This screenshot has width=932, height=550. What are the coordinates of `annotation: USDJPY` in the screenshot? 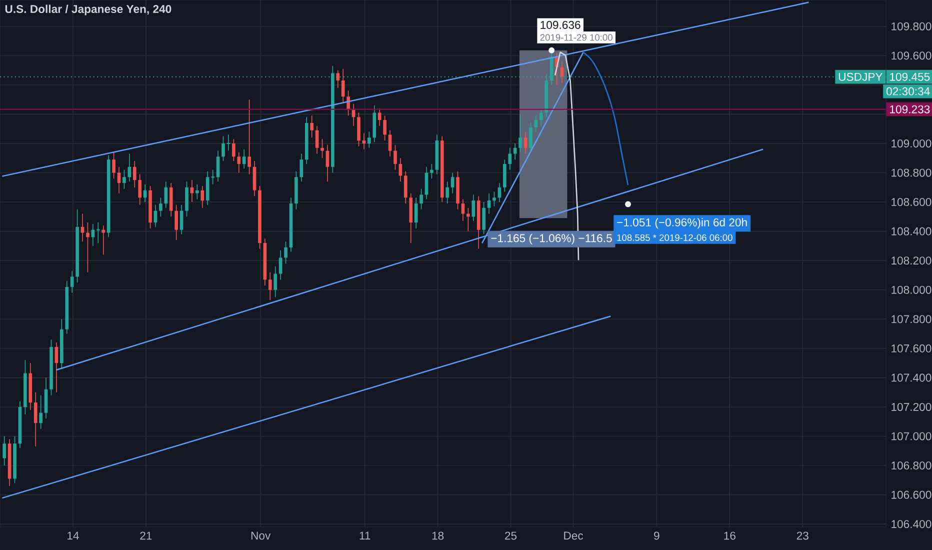 It's located at (860, 76).